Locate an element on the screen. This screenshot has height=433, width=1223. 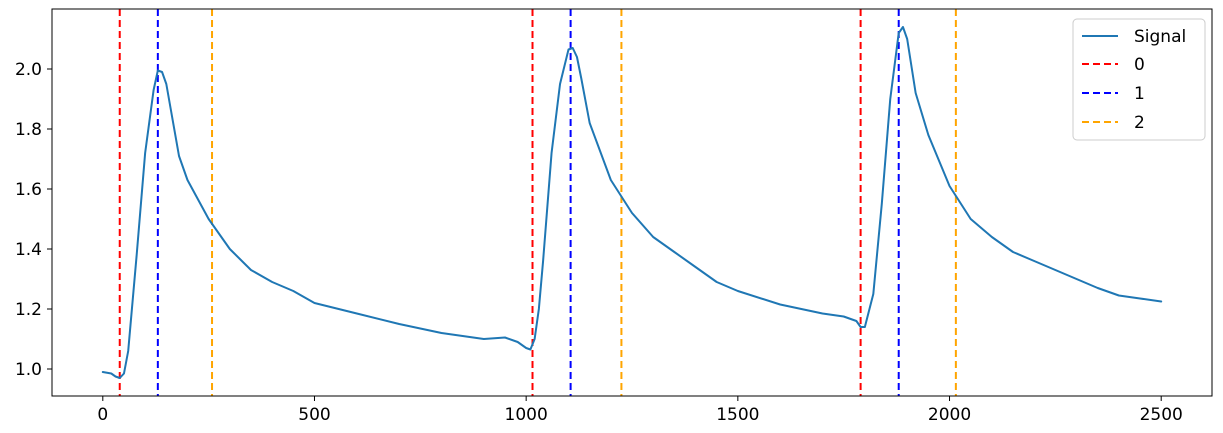
x-tick-label: 2000 is located at coordinates (949, 415).